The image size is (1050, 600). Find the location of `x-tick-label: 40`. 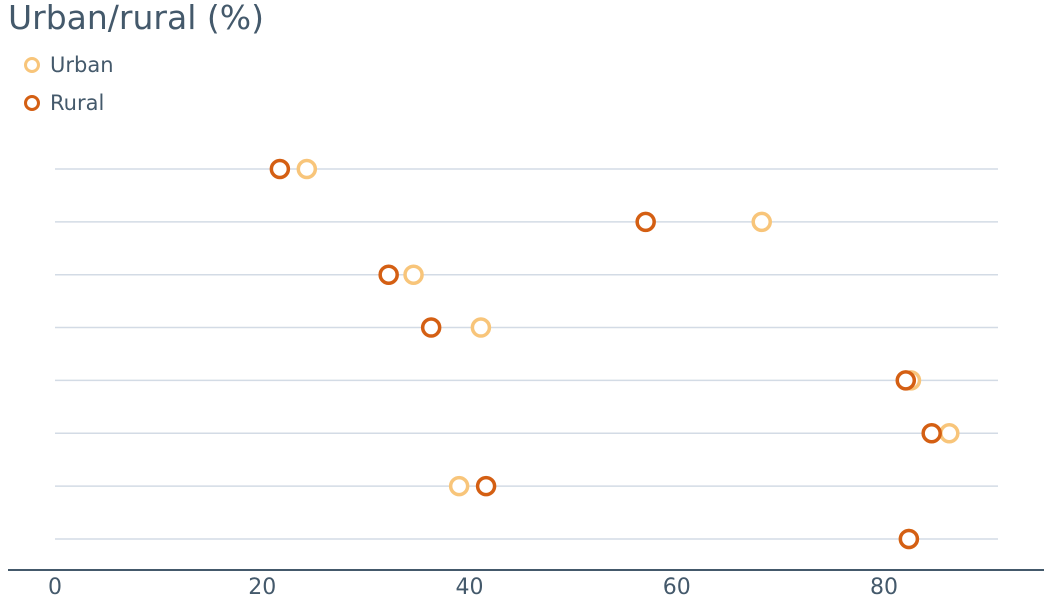

x-tick-label: 40 is located at coordinates (470, 587).